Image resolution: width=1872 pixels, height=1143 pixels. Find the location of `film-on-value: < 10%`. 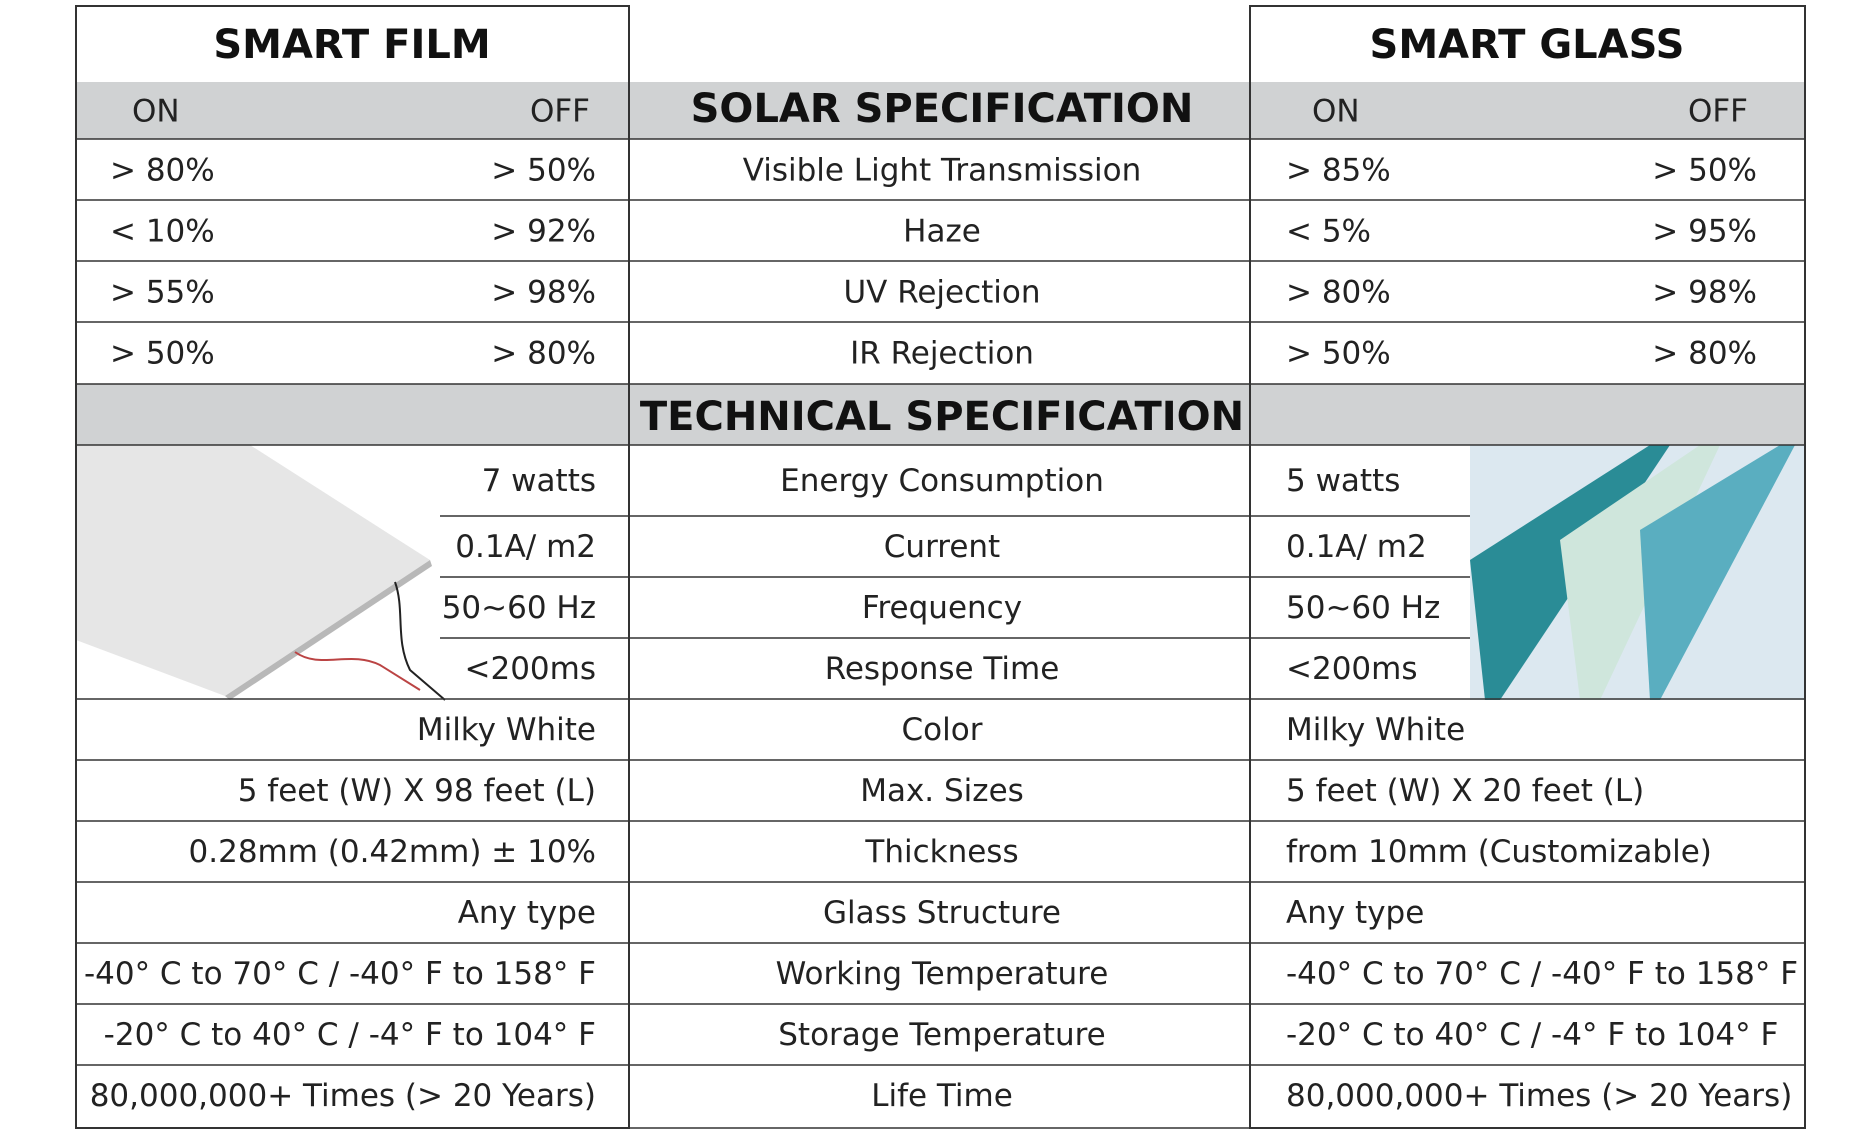

film-on-value: < 10% is located at coordinates (162, 232).